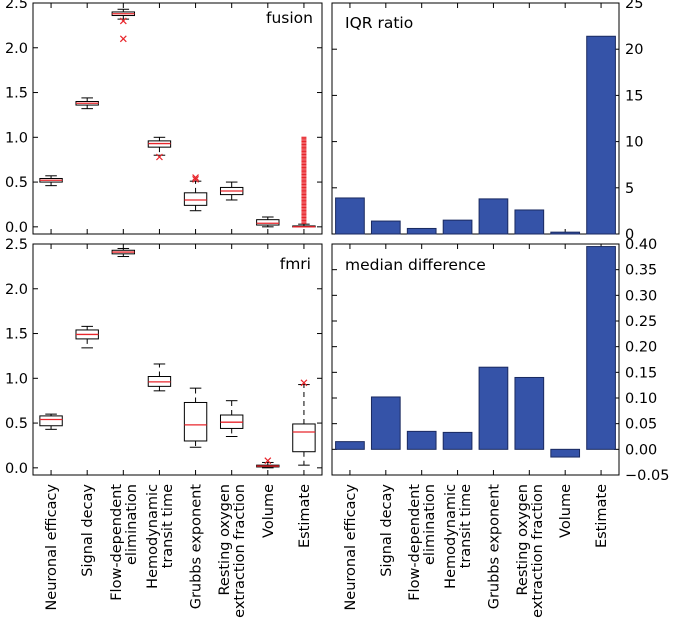  I want to click on y-tick-label: 25, so click(634, 6).